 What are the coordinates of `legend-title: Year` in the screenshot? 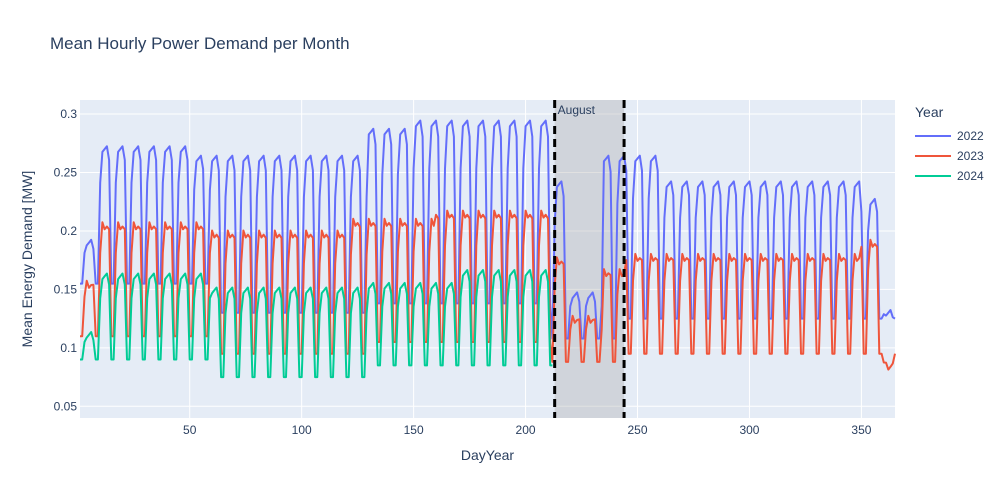 It's located at (929, 112).